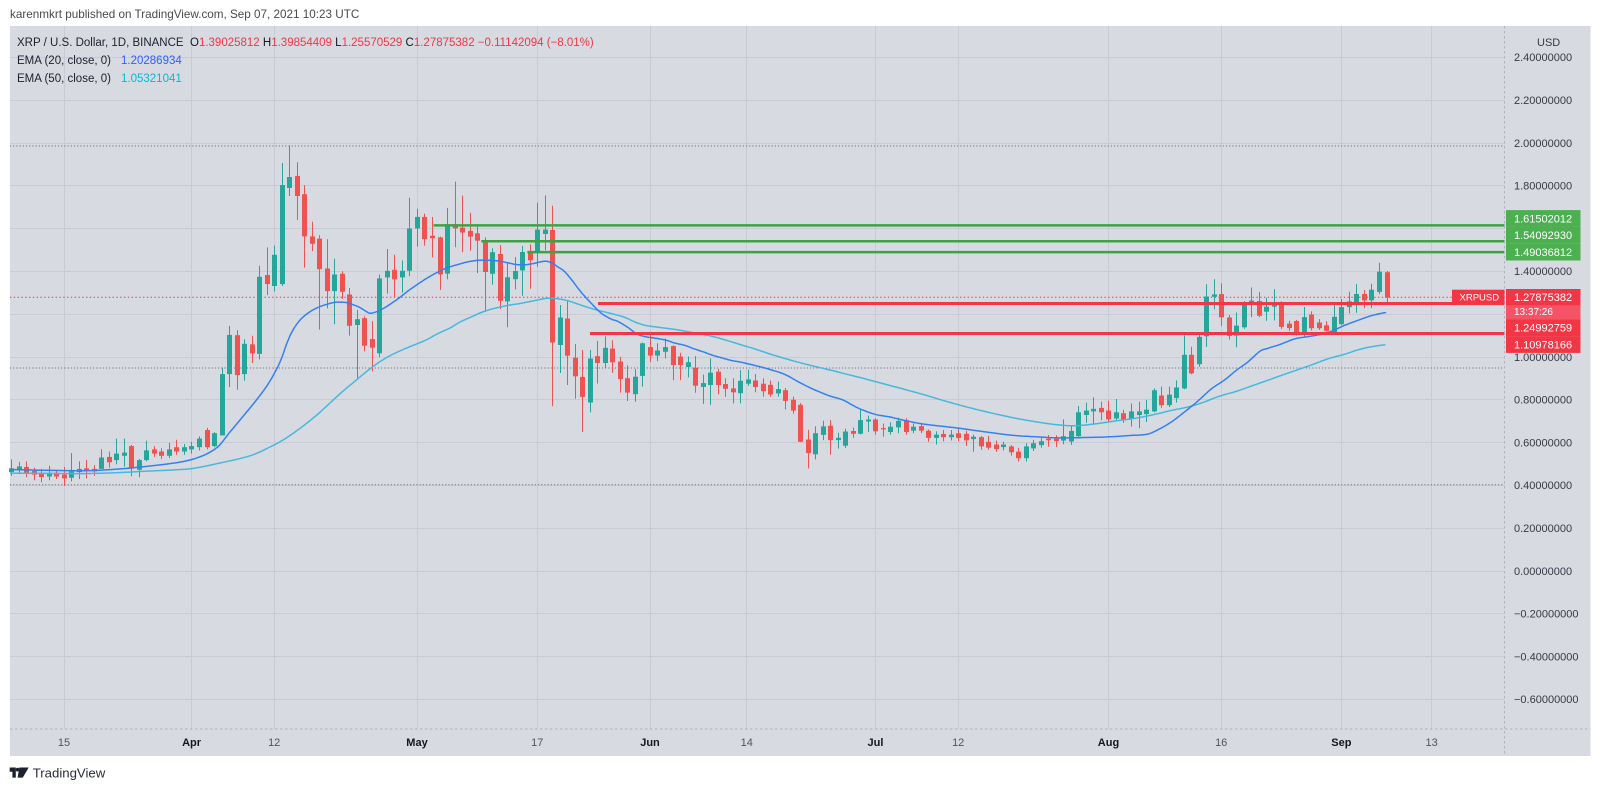 The image size is (1600, 796). What do you see at coordinates (1543, 253) in the screenshot?
I see `svg-text: 1.49036812` at bounding box center [1543, 253].